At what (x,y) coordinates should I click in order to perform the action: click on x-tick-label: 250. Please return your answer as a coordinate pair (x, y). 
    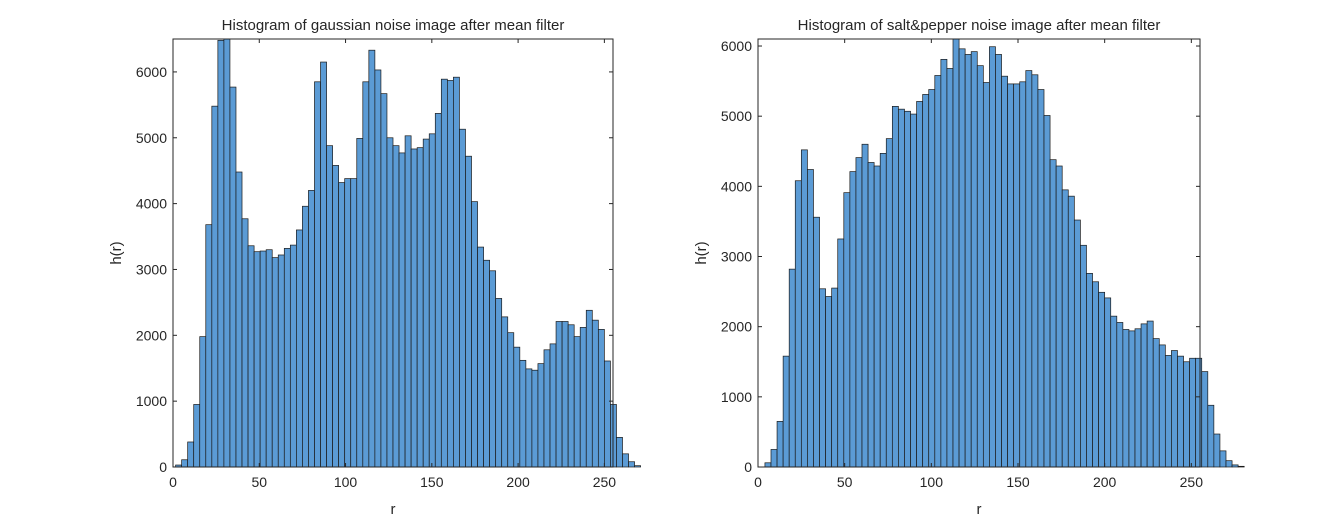
    Looking at the image, I should click on (1192, 482).